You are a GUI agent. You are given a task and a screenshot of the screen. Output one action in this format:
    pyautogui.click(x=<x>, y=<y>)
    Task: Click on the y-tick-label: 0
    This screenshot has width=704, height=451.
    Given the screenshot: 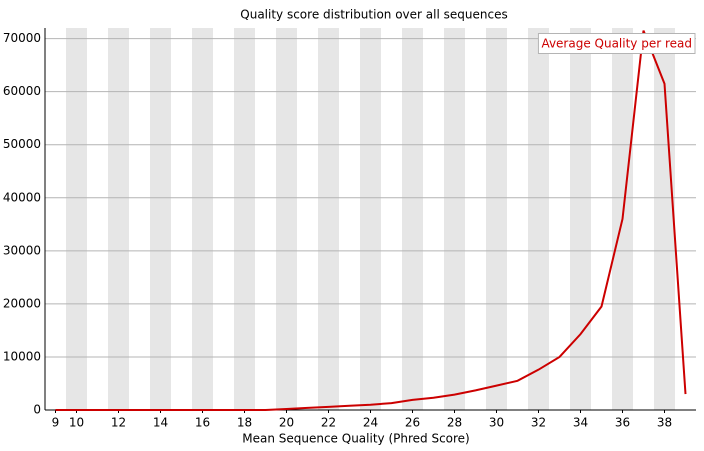 What is the action you would take?
    pyautogui.click(x=37, y=410)
    